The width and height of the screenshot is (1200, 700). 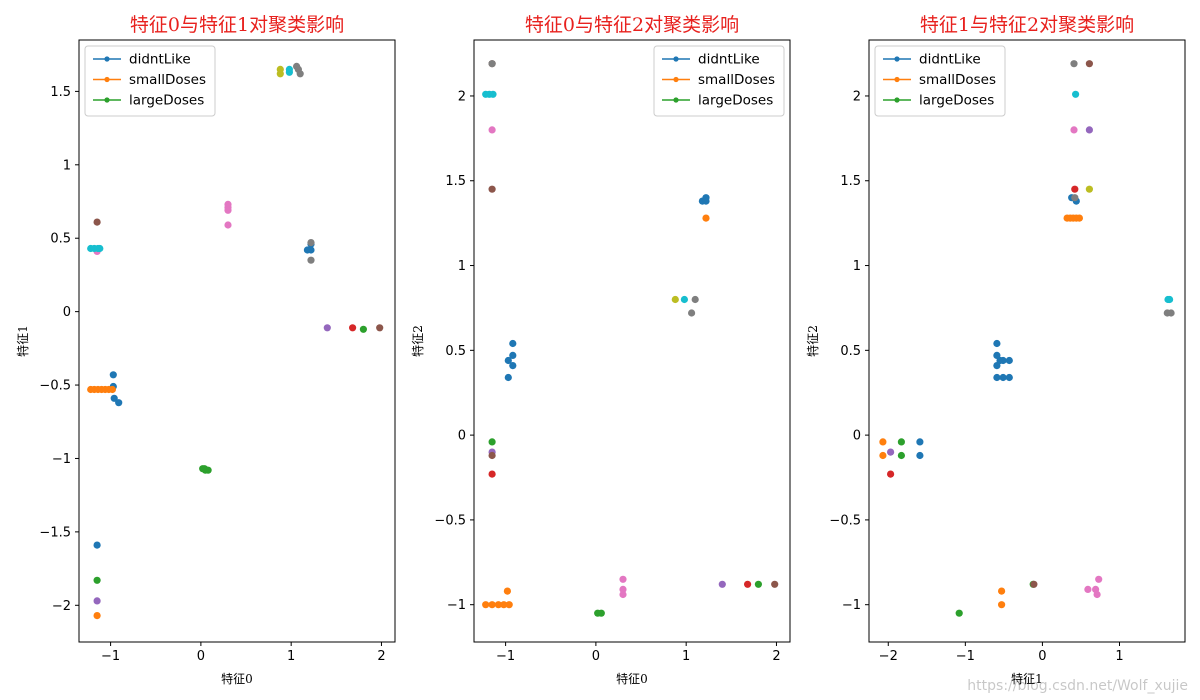 What do you see at coordinates (812, 341) in the screenshot?
I see `y-axis-label: 特征2` at bounding box center [812, 341].